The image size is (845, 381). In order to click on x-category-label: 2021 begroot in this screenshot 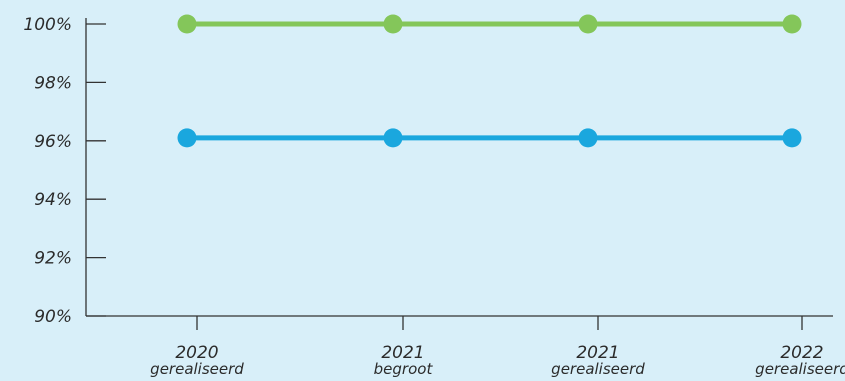, I will do `click(404, 360)`.